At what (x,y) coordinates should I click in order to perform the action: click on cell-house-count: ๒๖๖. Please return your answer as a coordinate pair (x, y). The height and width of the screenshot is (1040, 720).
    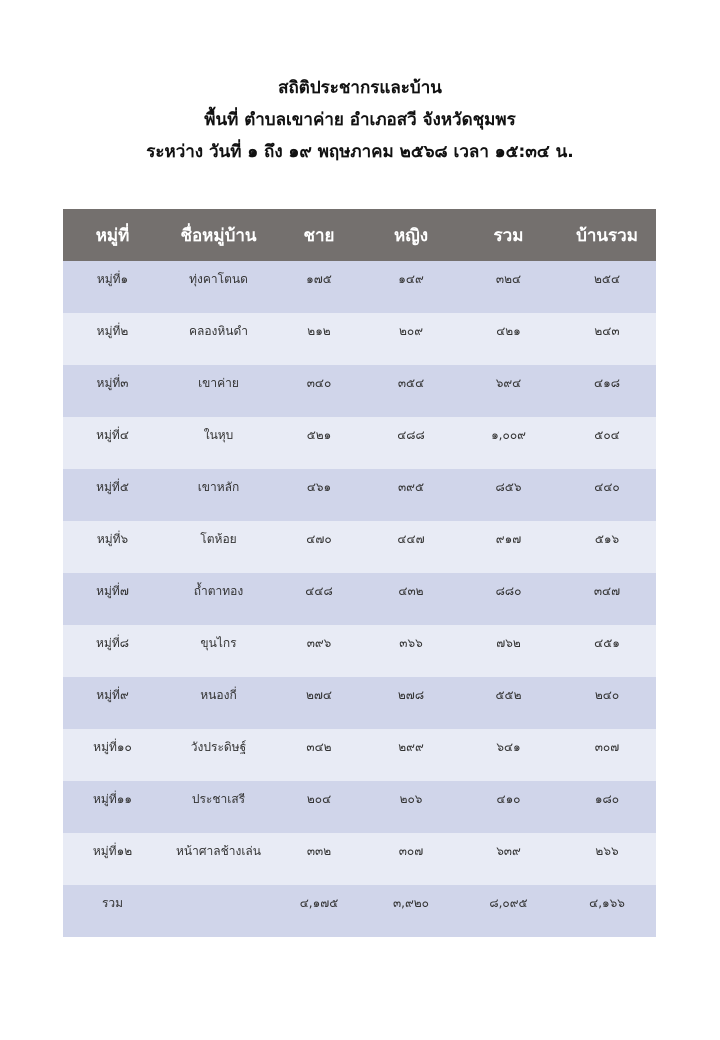
    Looking at the image, I should click on (607, 859).